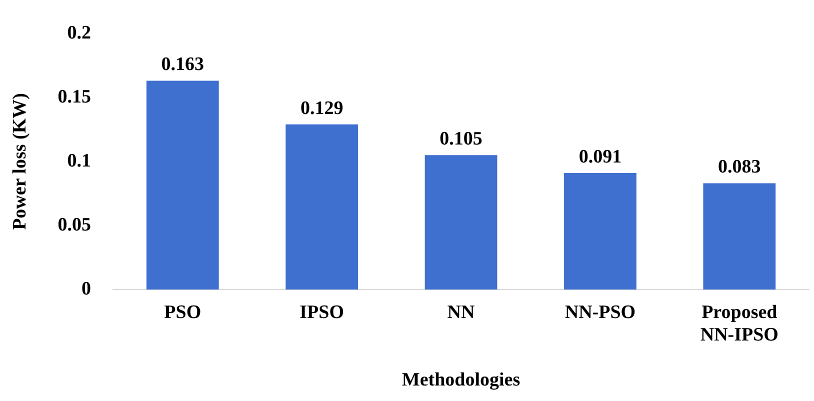  I want to click on y-tick-label: 0.15, so click(75, 97).